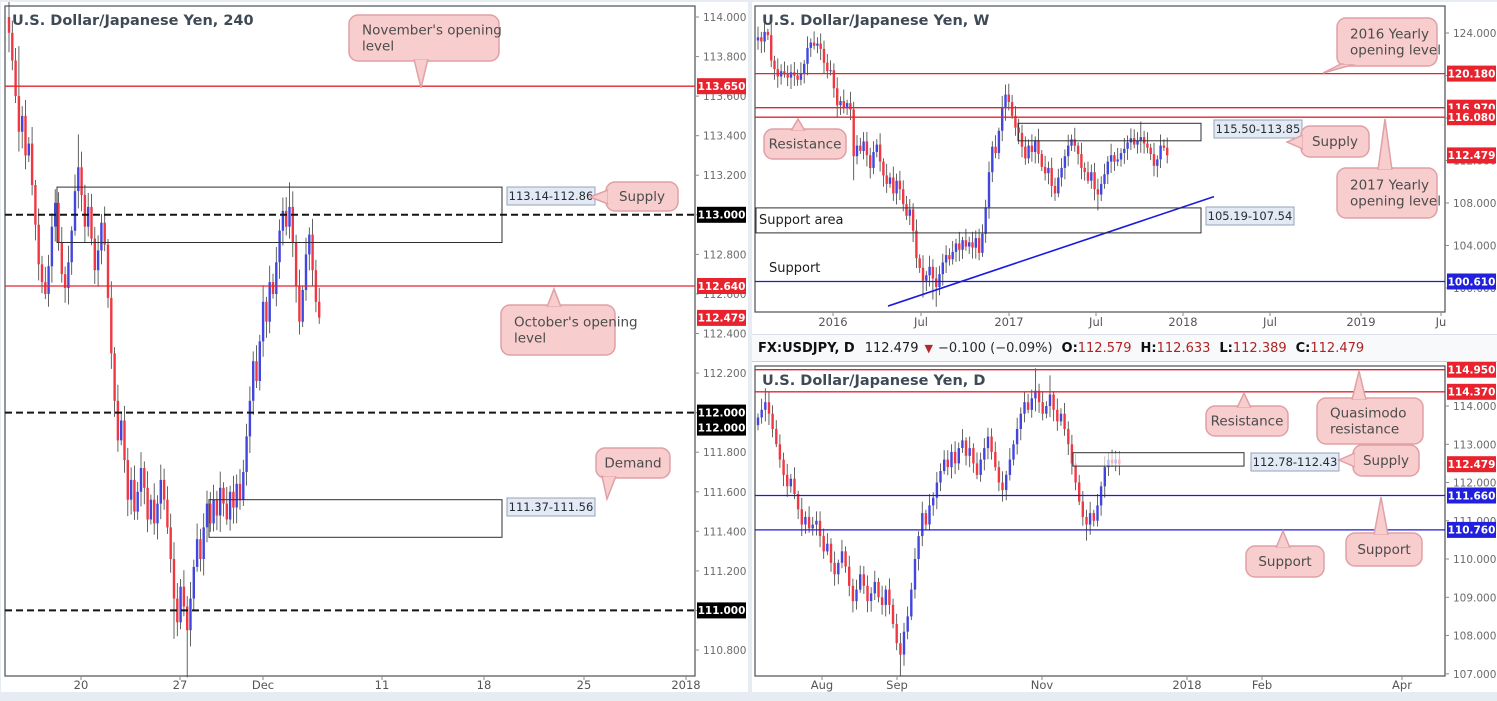  I want to click on price-tag-110.760, so click(1471, 529).